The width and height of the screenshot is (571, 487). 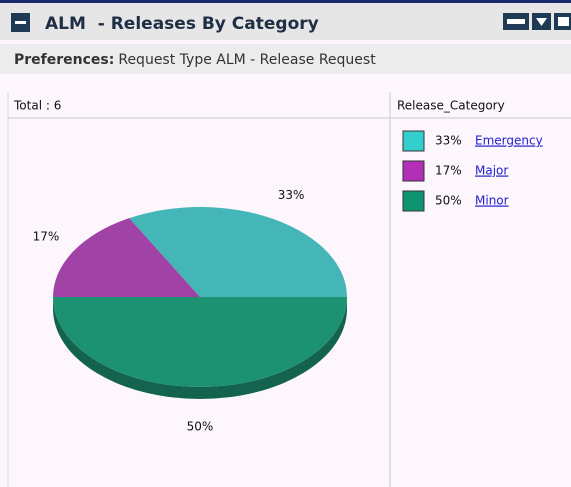 What do you see at coordinates (563, 21) in the screenshot?
I see `maximize-icon-glyph` at bounding box center [563, 21].